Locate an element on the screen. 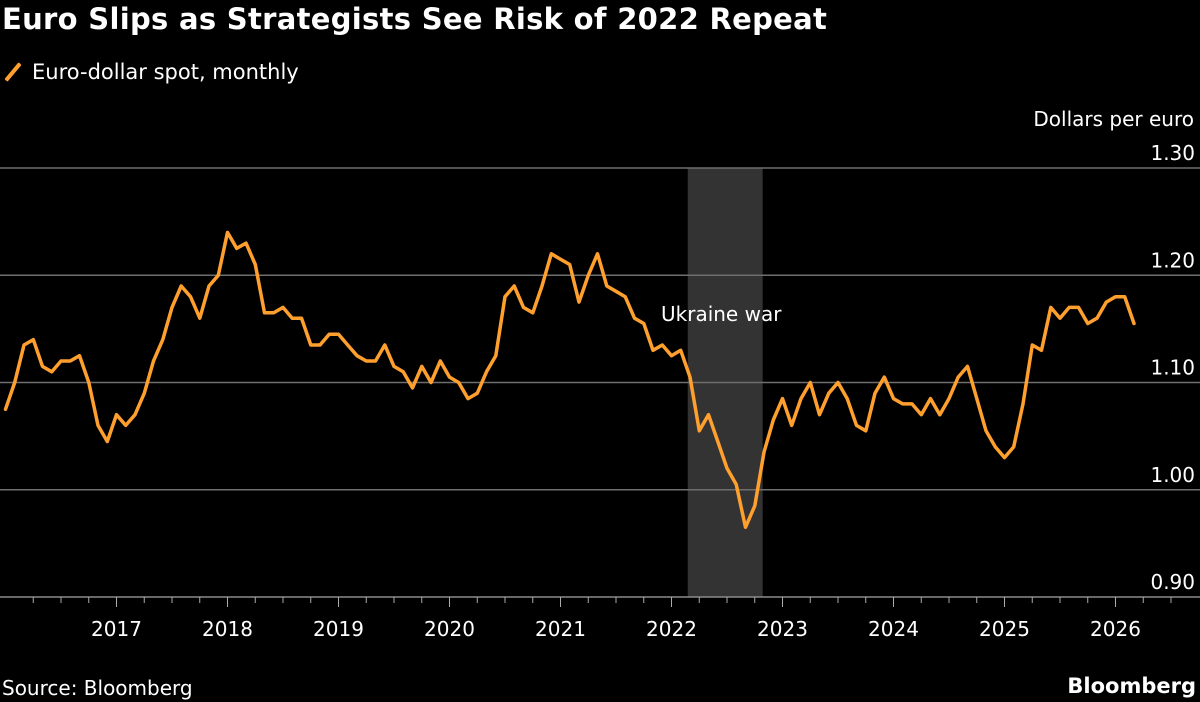 This screenshot has height=702, width=1200. x-tick-label: 2019 is located at coordinates (338, 629).